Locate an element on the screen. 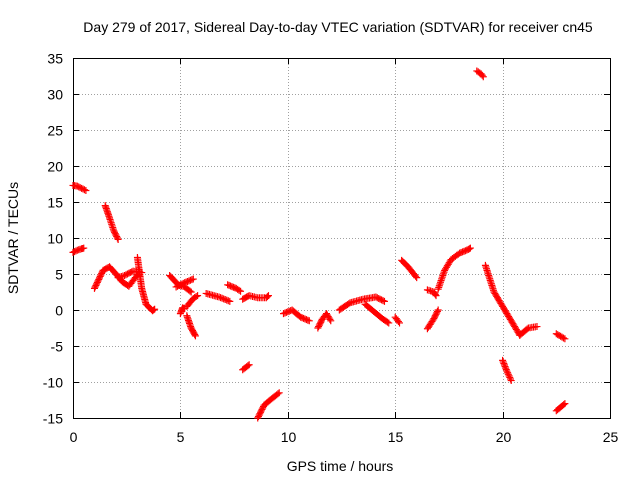  x-tick-label: 10 is located at coordinates (289, 437).